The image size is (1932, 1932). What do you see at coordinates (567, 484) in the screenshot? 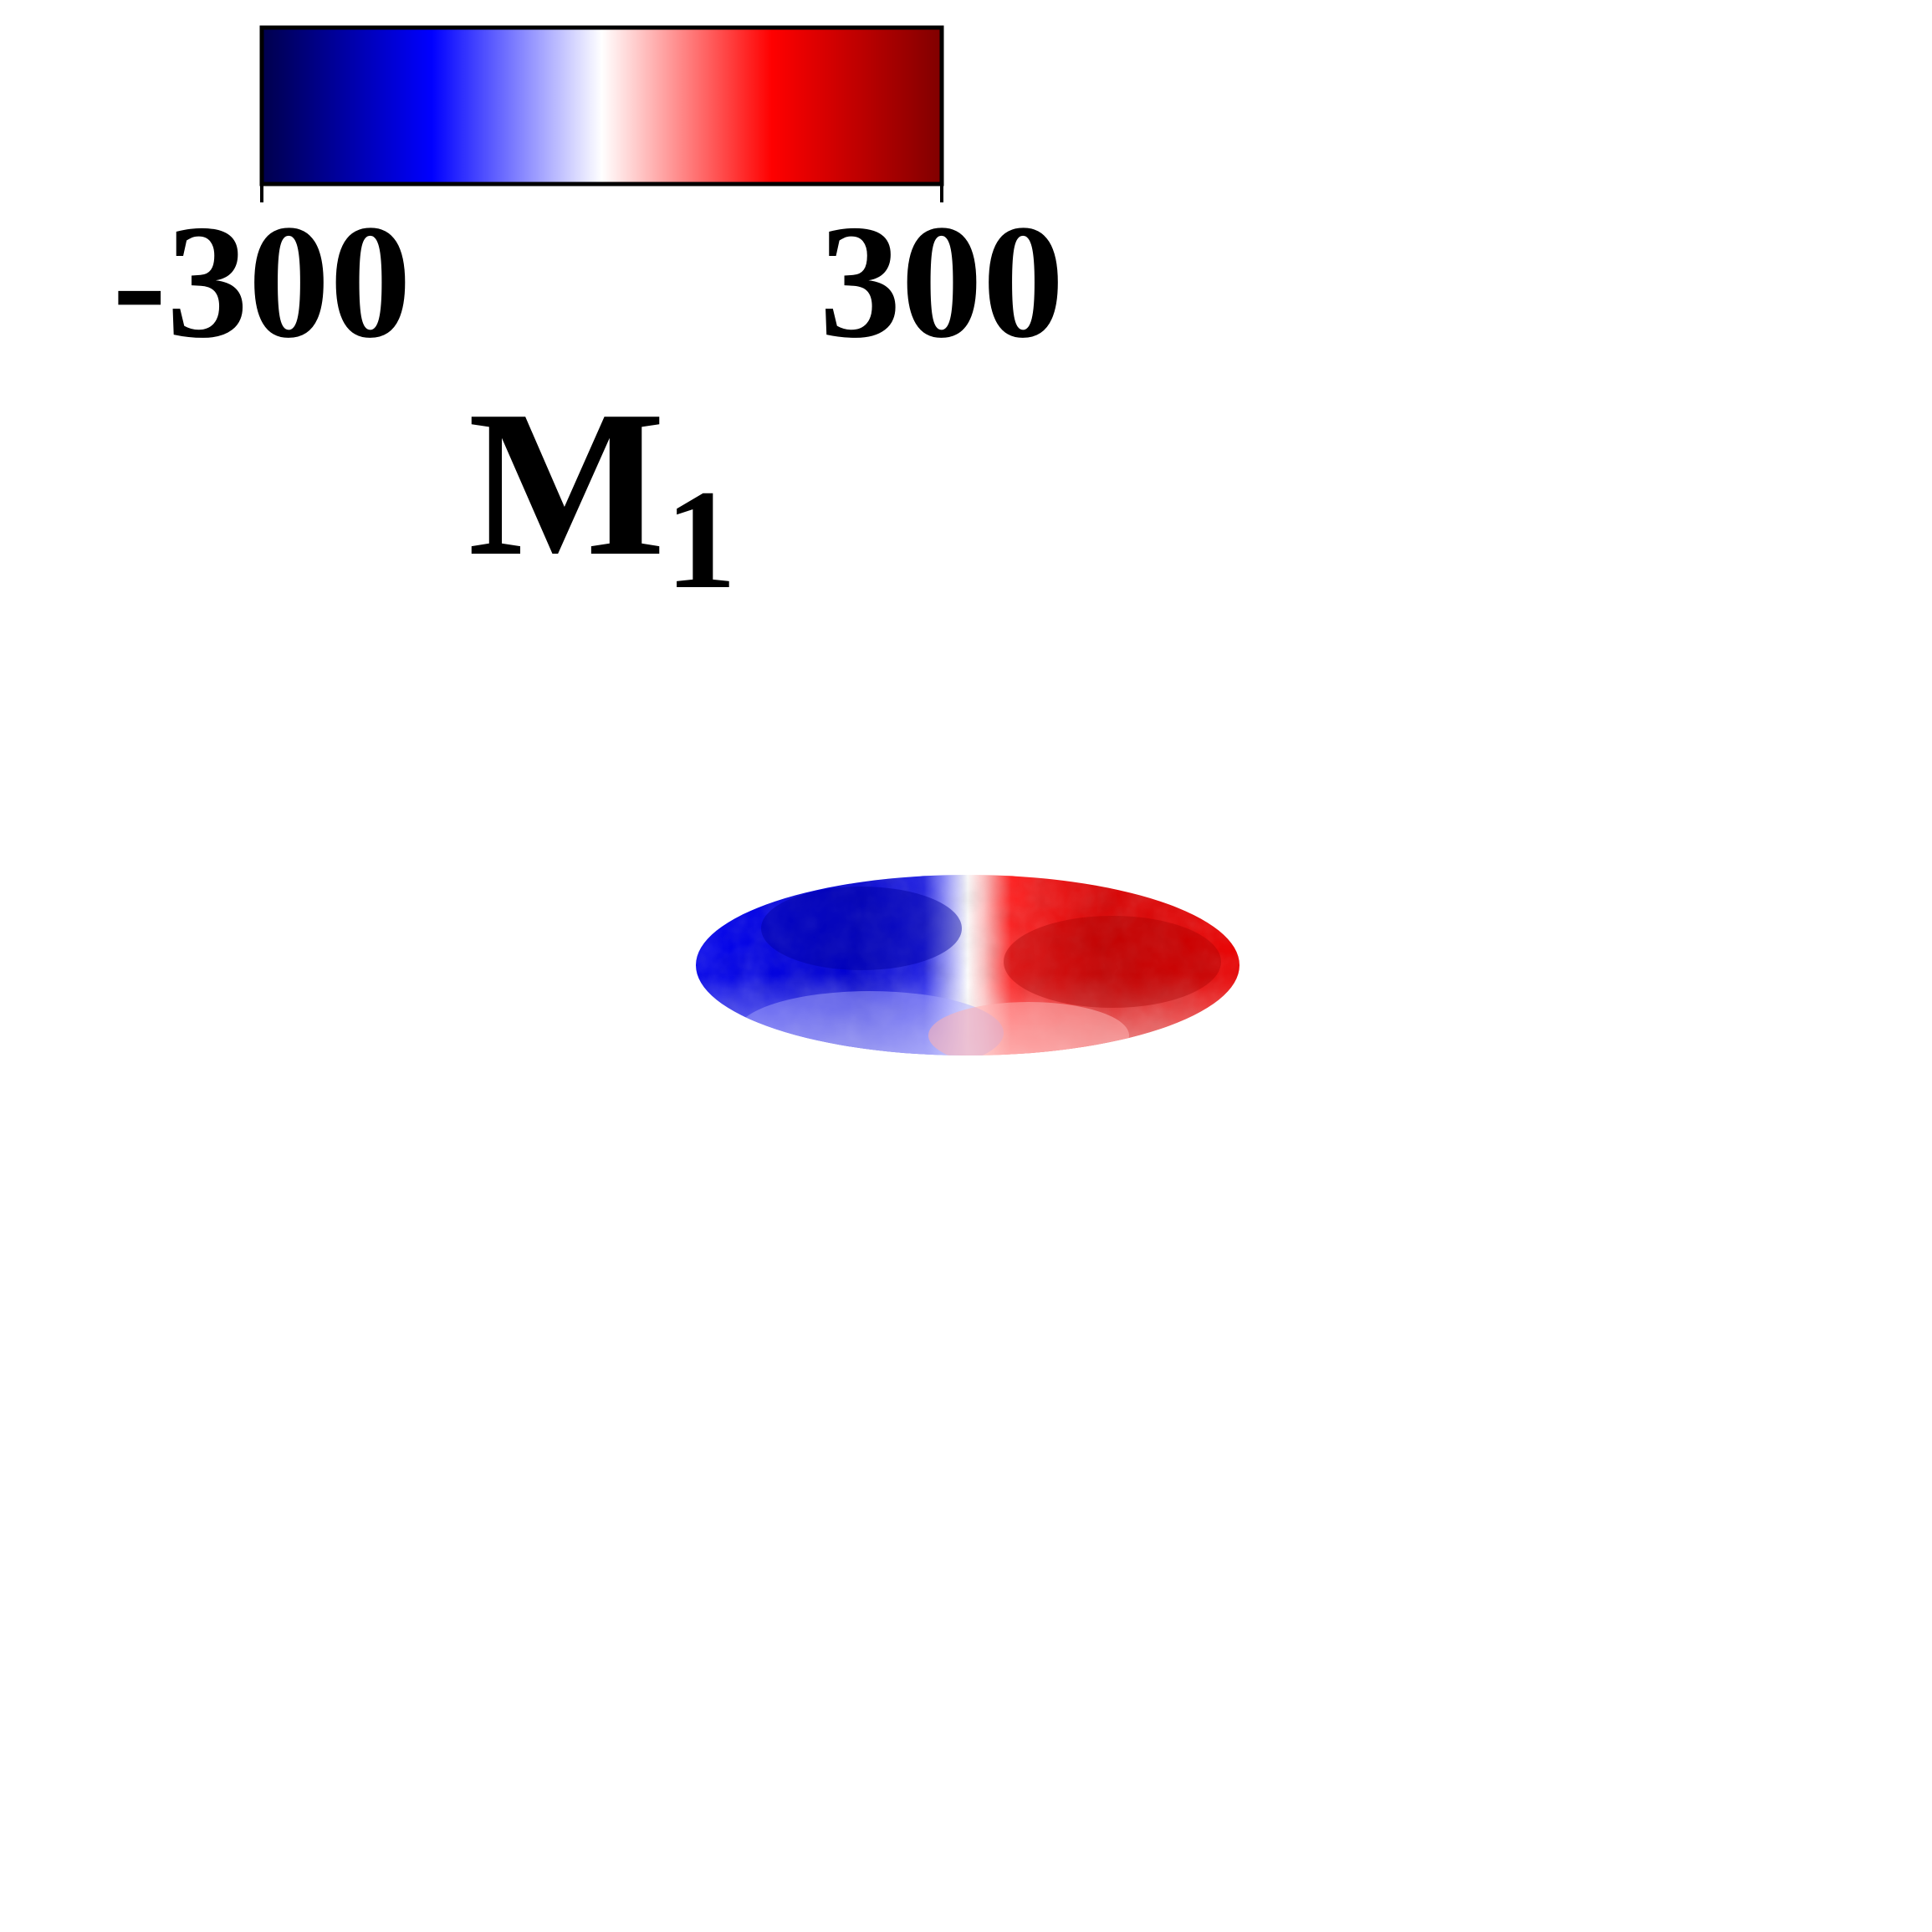
I see `colorbar-label-main: M` at bounding box center [567, 484].